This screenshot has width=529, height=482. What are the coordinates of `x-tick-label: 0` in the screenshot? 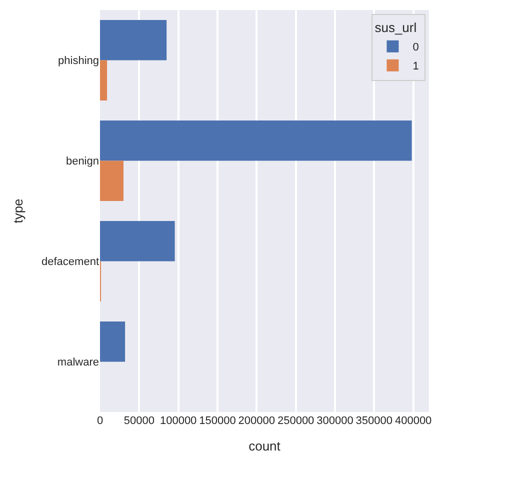 It's located at (100, 421).